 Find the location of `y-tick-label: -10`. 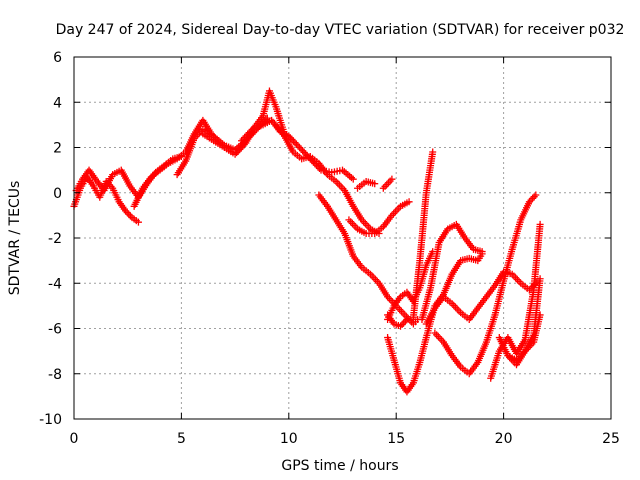

y-tick-label: -10 is located at coordinates (50, 420).